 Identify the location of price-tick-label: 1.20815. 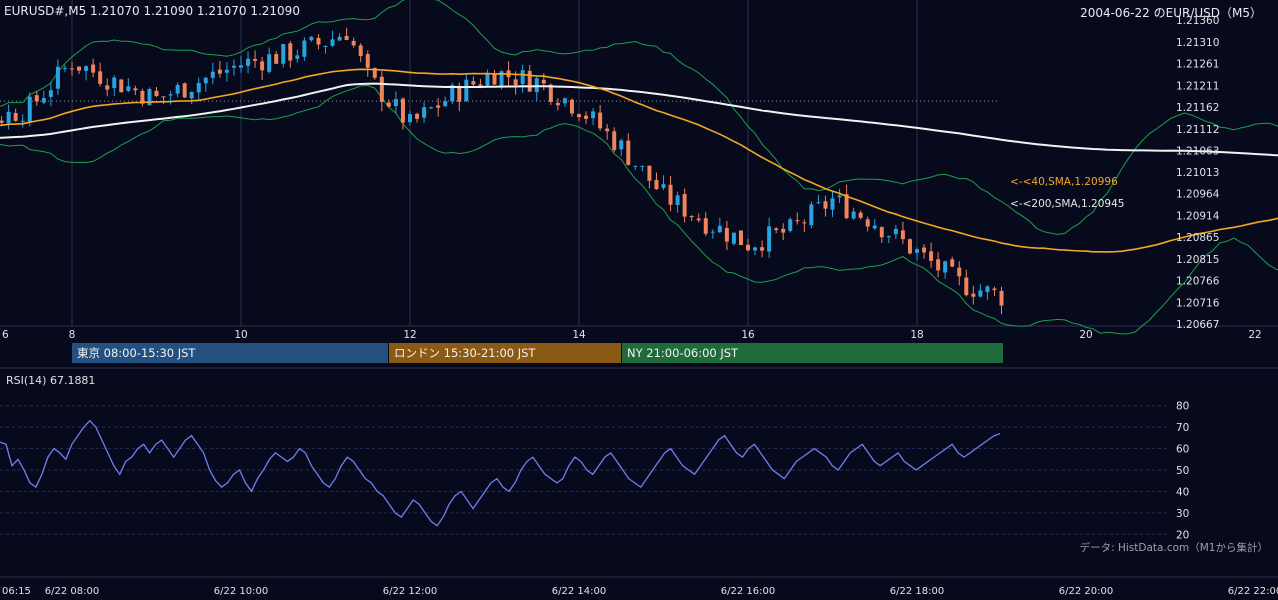
(1197, 260).